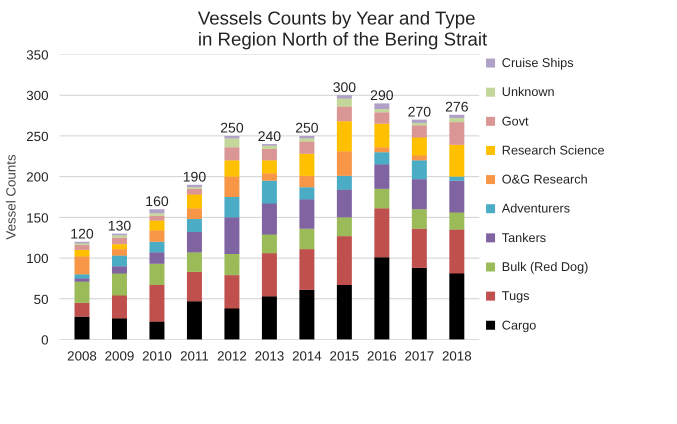 This screenshot has height=424, width=677. Describe the element at coordinates (269, 356) in the screenshot. I see `x-tick-label: 2013` at that location.